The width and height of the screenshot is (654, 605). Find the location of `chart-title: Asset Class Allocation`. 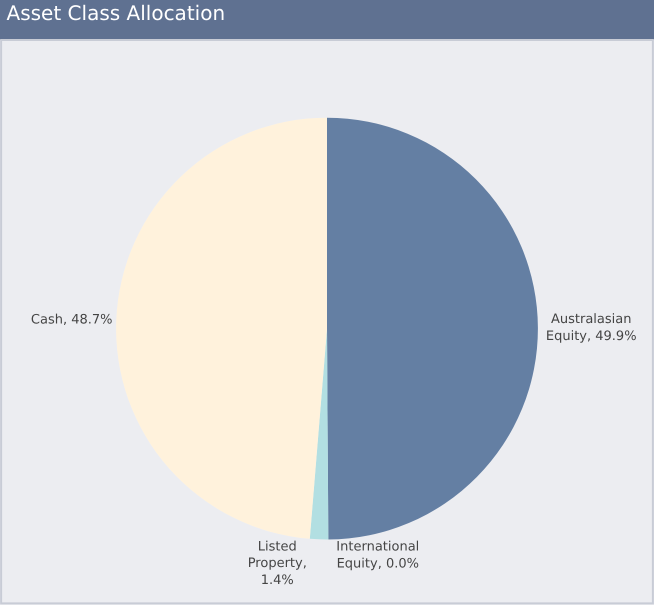

chart-title: Asset Class Allocation is located at coordinates (116, 13).